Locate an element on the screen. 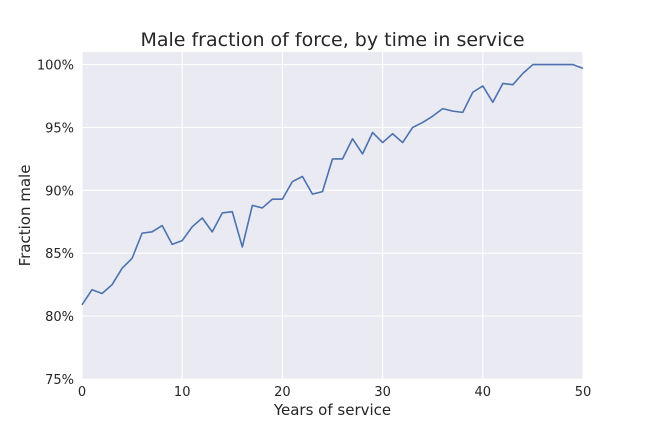 The height and width of the screenshot is (432, 648). x-tick-label: 50 is located at coordinates (583, 392).